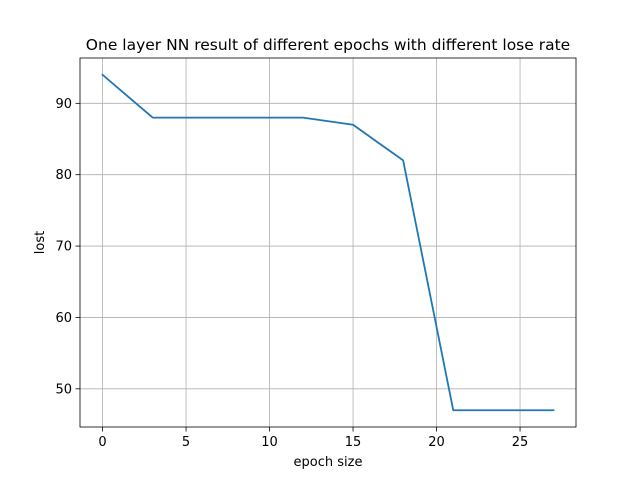 The image size is (640, 480). What do you see at coordinates (63, 318) in the screenshot?
I see `y-tick-label: 60` at bounding box center [63, 318].